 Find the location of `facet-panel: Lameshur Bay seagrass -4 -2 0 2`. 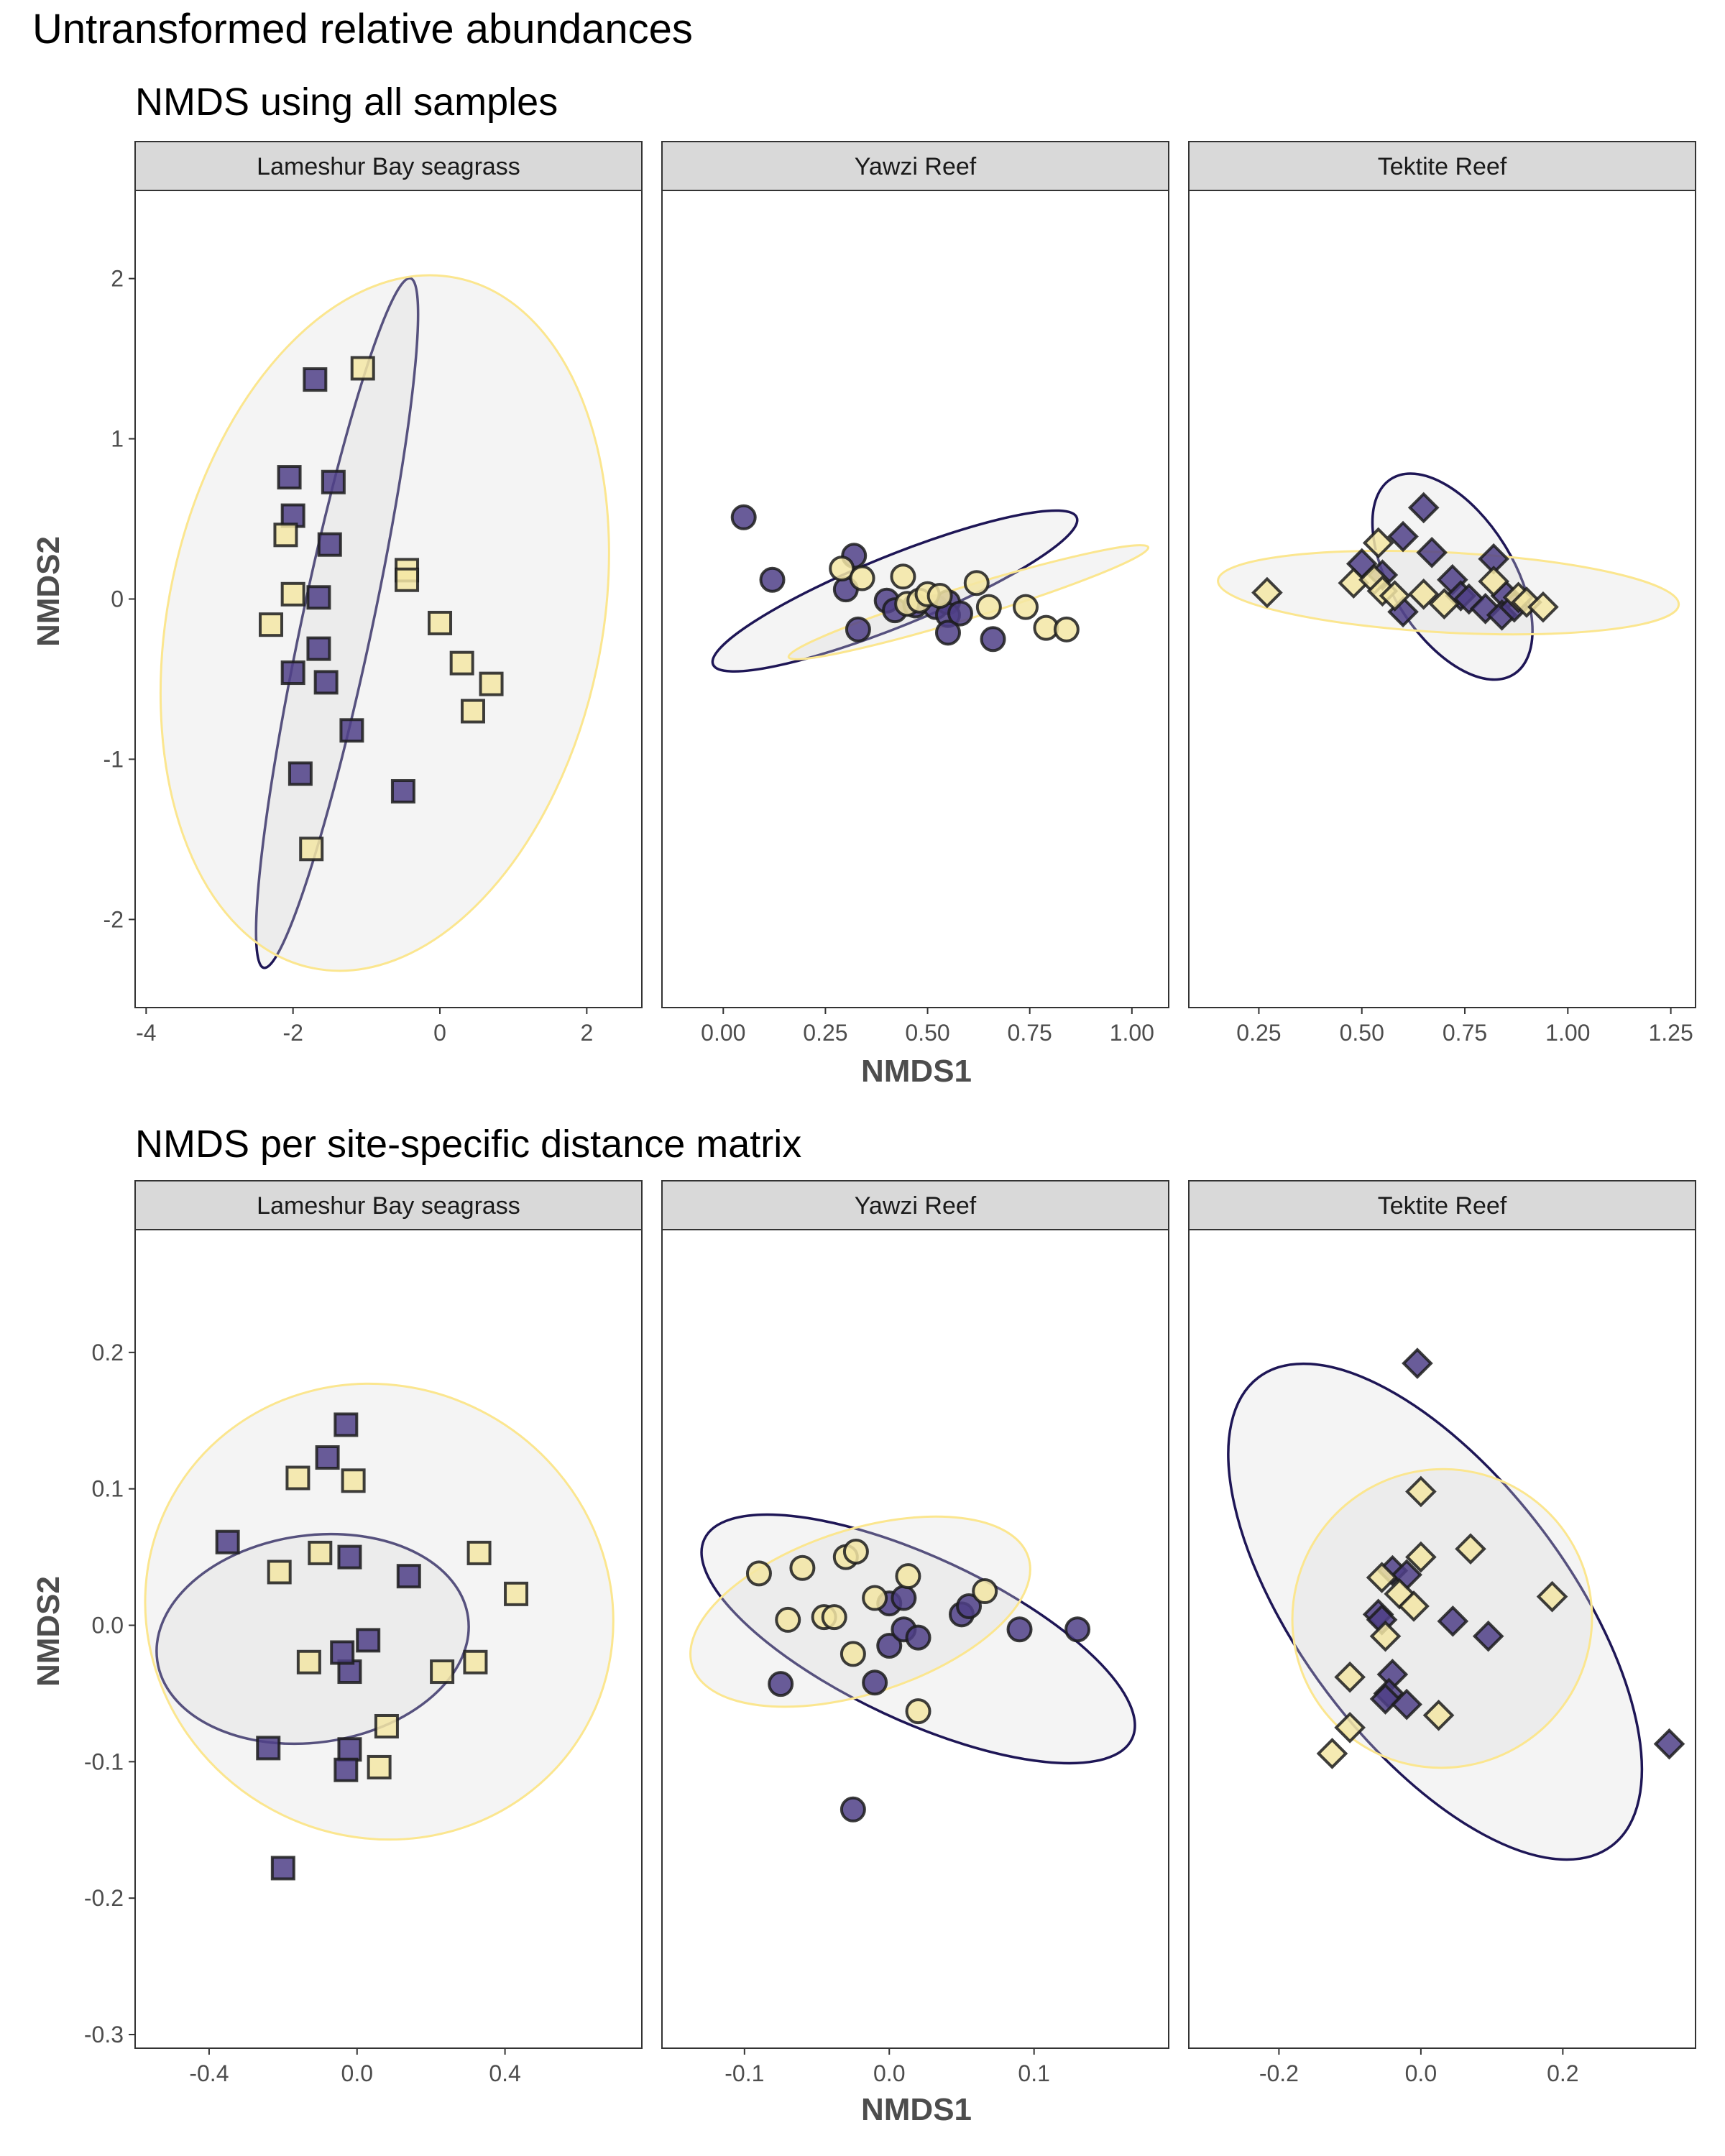

facet-panel: Lameshur Bay seagrass -4 -2 0 2 is located at coordinates (388, 593).